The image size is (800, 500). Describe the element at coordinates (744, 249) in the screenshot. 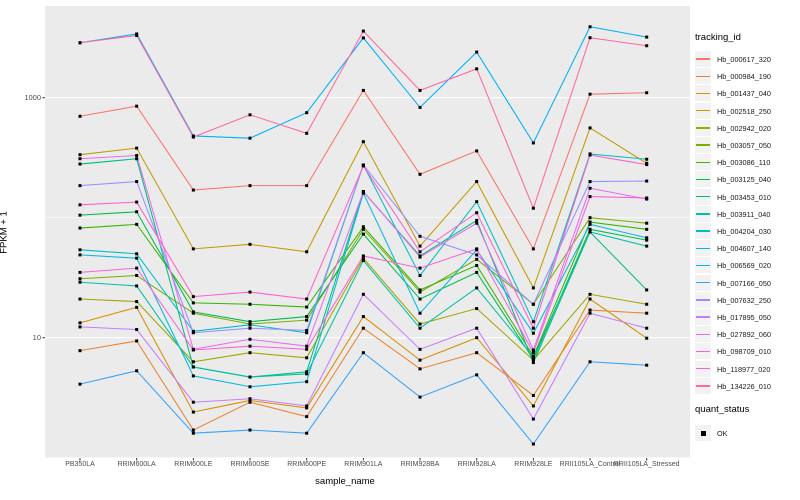

I see `legend-entry-label: Hb_004607_140` at that location.